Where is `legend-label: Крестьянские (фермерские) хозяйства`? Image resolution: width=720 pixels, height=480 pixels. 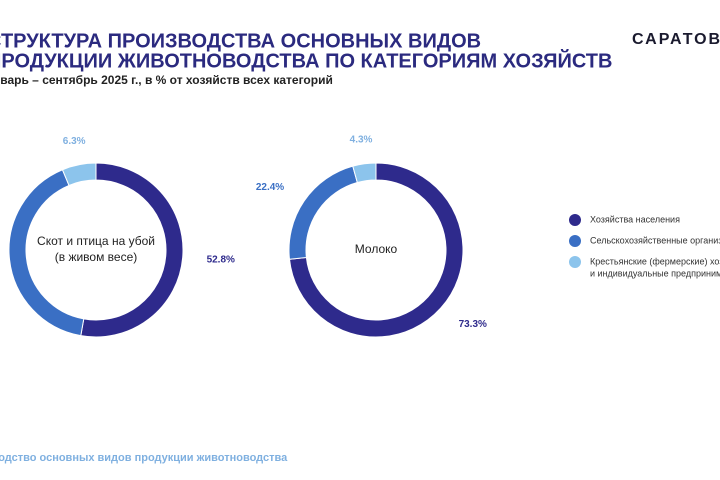
legend-label: Крестьянские (фермерские) хозяйства is located at coordinates (655, 261).